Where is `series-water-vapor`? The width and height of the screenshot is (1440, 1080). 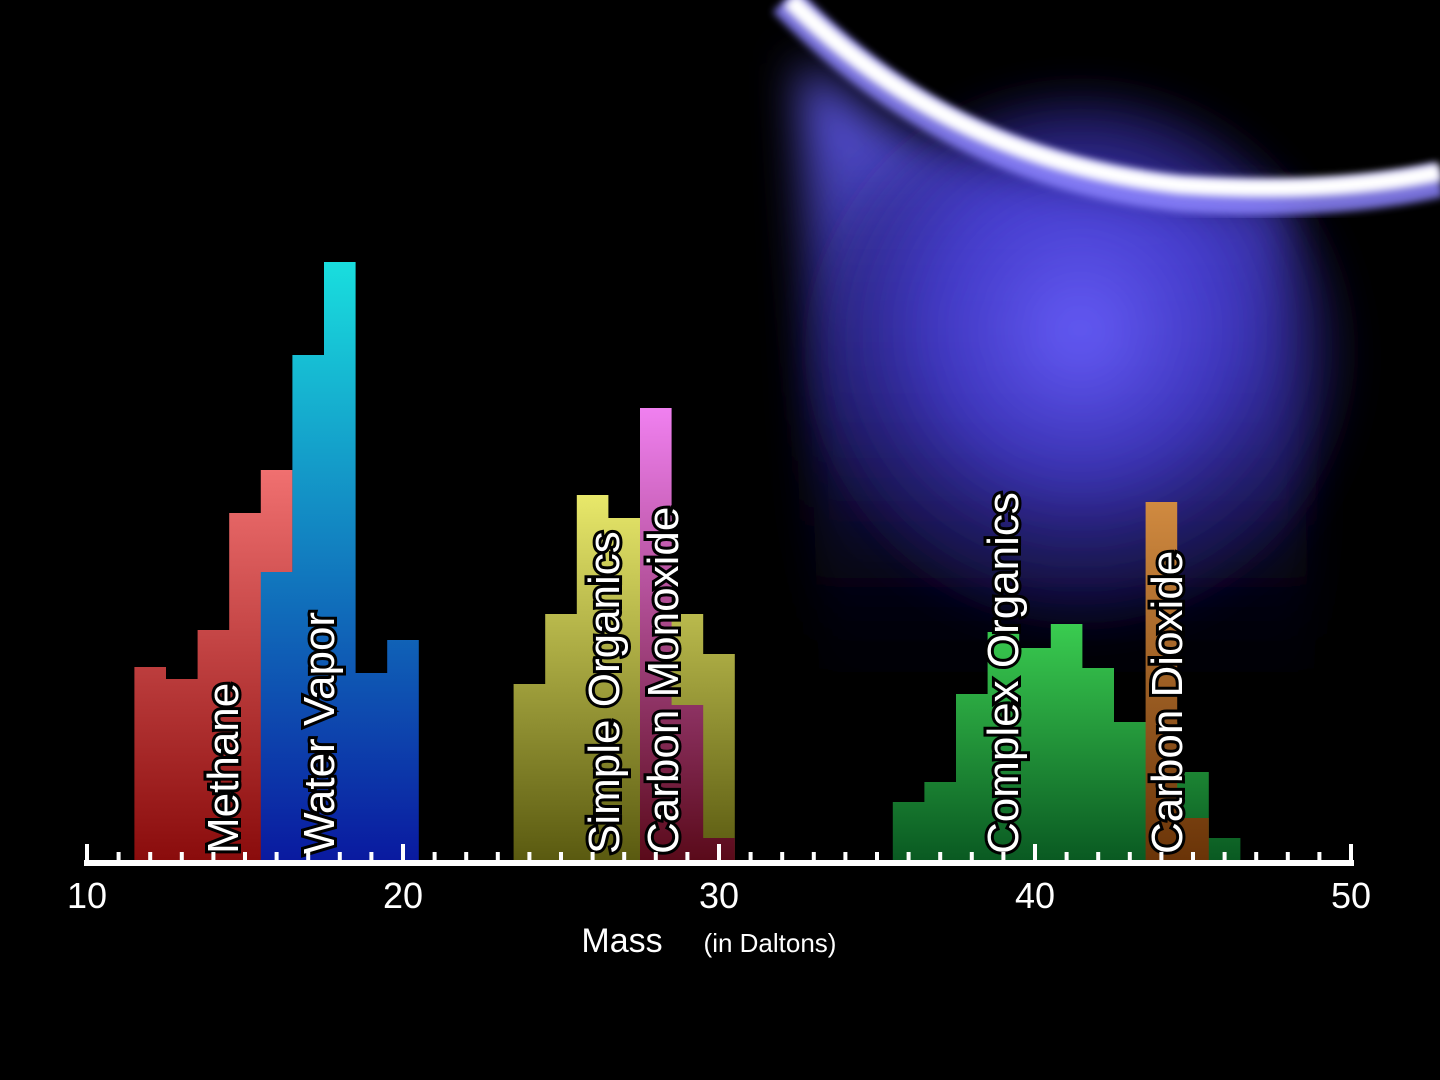 series-water-vapor is located at coordinates (339, 561).